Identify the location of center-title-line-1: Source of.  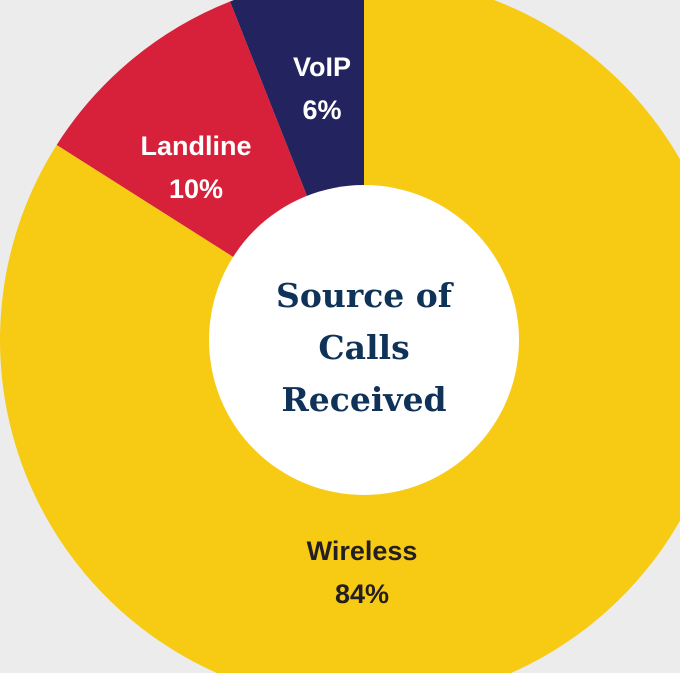
(365, 295).